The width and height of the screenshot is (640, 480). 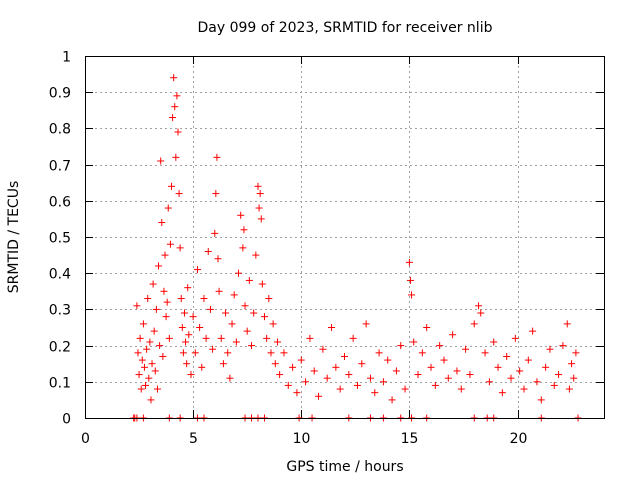 I want to click on y-tick-label: 0.9, so click(x=60, y=94).